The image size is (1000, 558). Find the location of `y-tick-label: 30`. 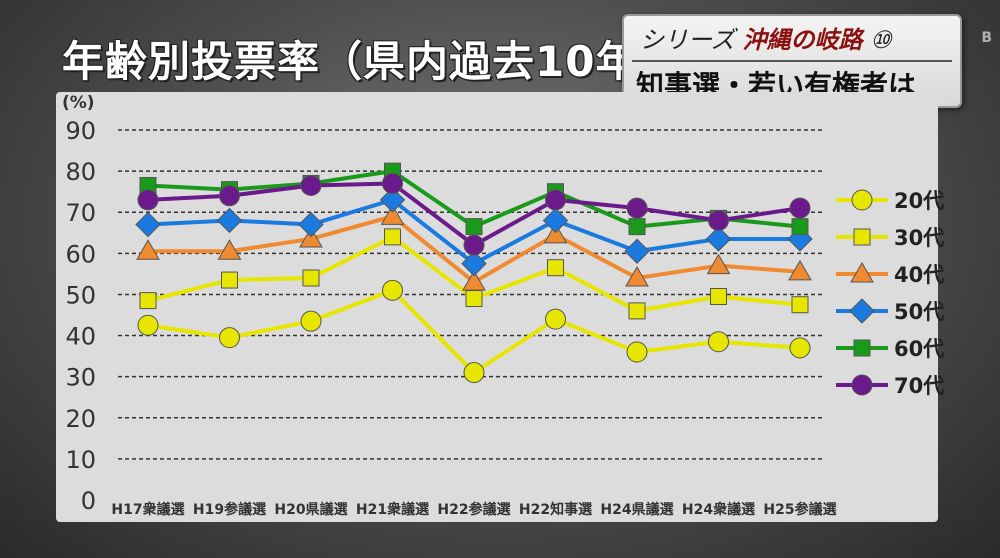

y-tick-label: 30 is located at coordinates (80, 378).